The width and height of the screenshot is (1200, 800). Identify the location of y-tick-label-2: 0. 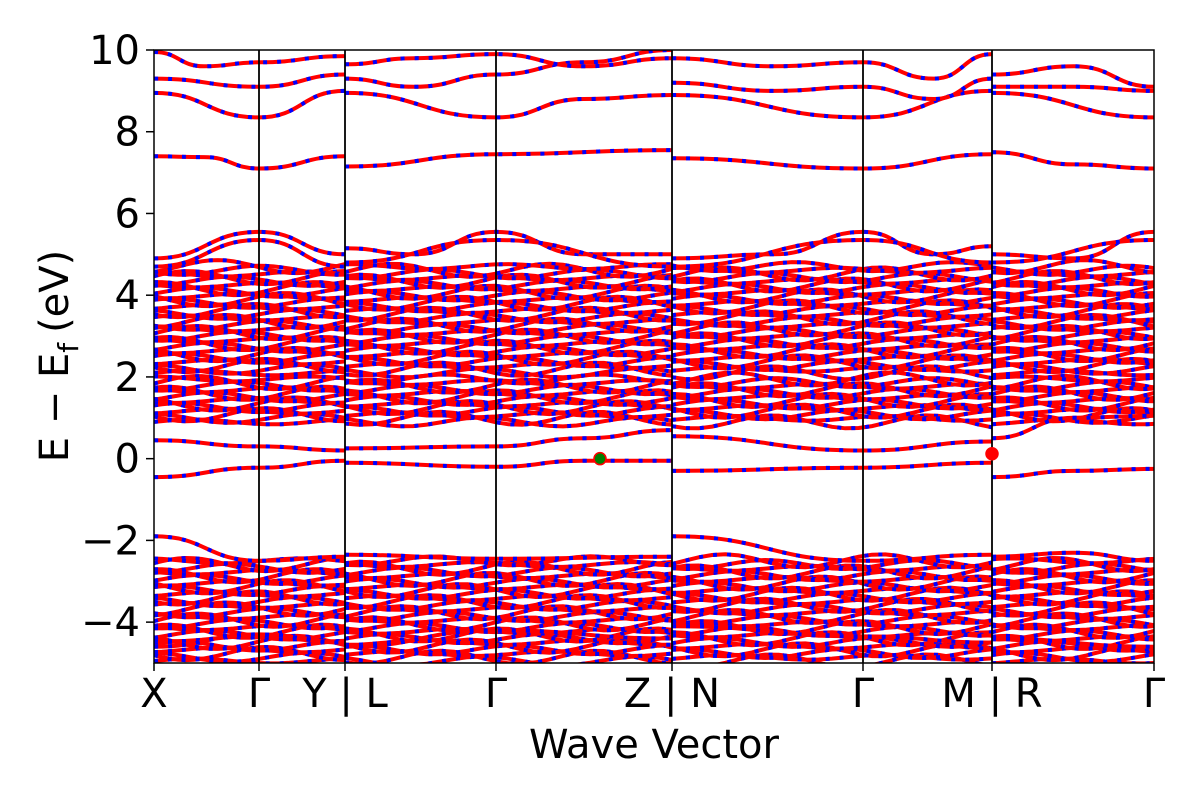
(127, 460).